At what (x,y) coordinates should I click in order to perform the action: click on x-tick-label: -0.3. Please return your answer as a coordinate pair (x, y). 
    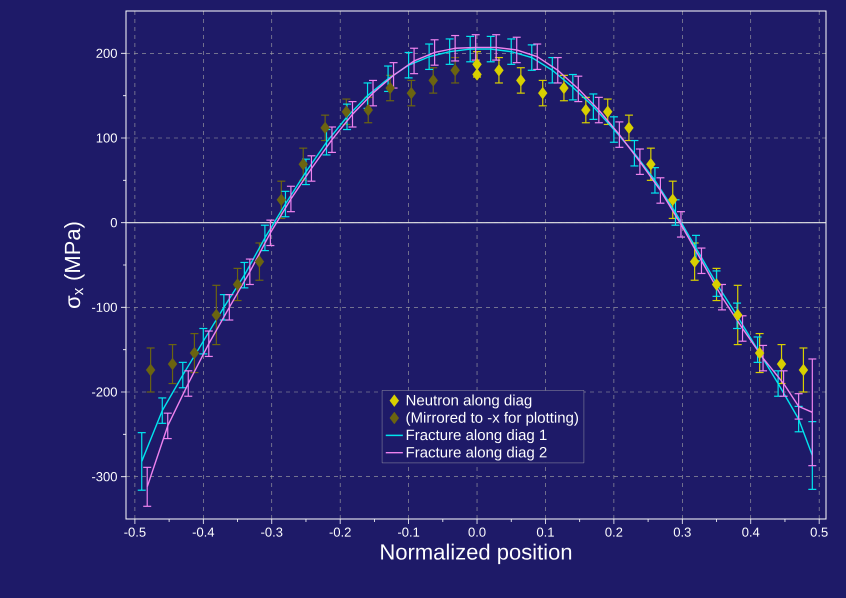
    Looking at the image, I should click on (271, 532).